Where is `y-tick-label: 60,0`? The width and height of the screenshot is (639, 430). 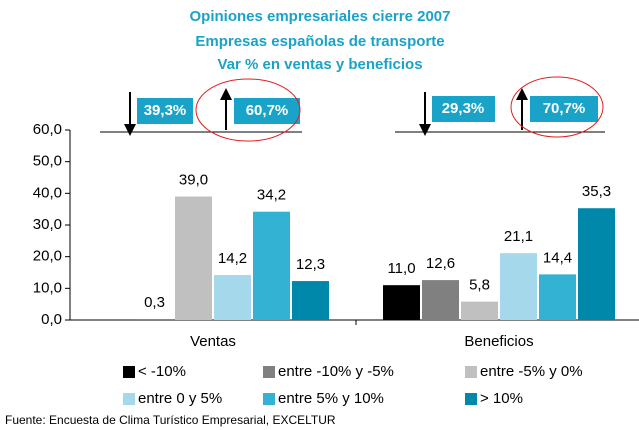 y-tick-label: 60,0 is located at coordinates (47, 129).